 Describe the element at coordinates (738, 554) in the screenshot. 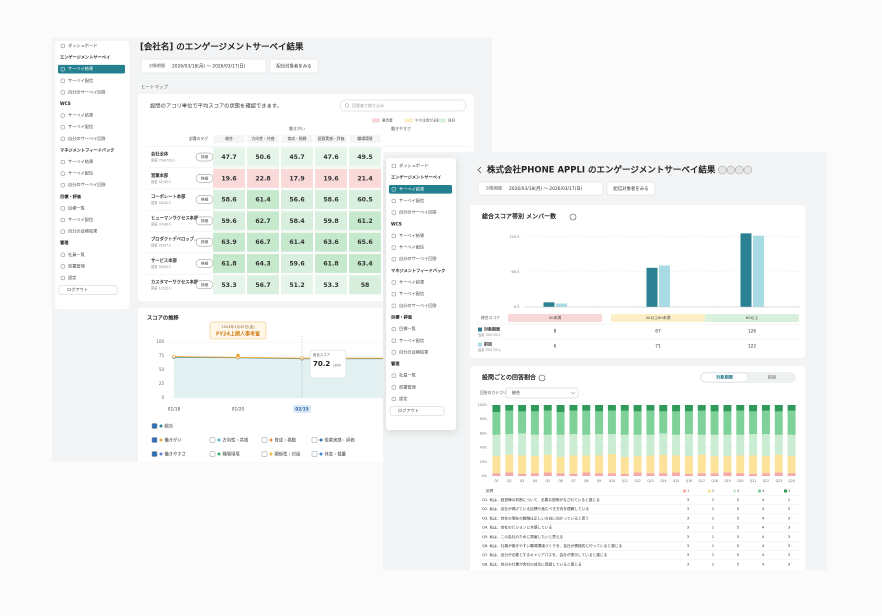

I see `count: 5` at that location.